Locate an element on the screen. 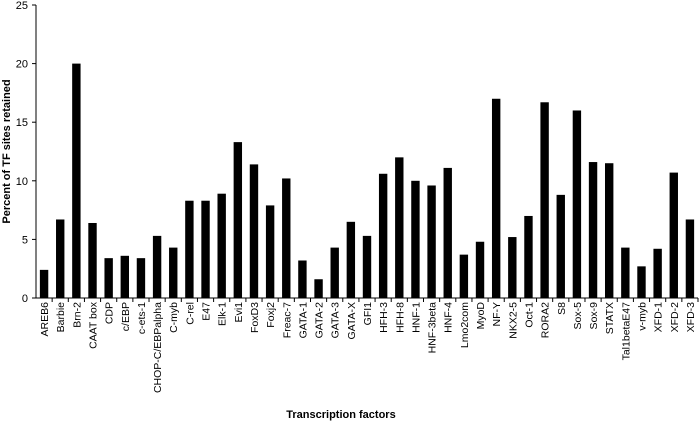  x-category-label: MyoD is located at coordinates (481, 316).